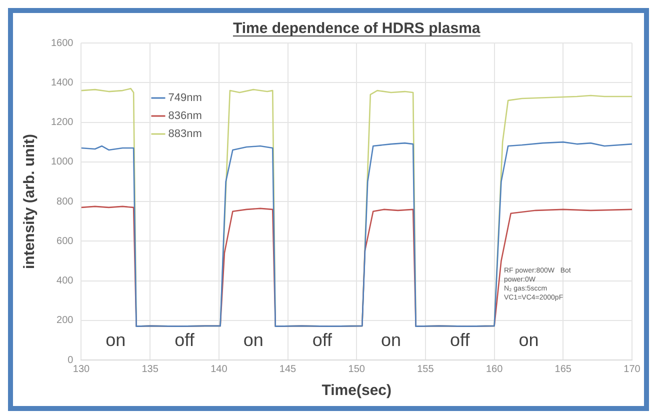 This screenshot has width=657, height=419. Describe the element at coordinates (62, 162) in the screenshot. I see `y-tick-label: 1000` at that location.